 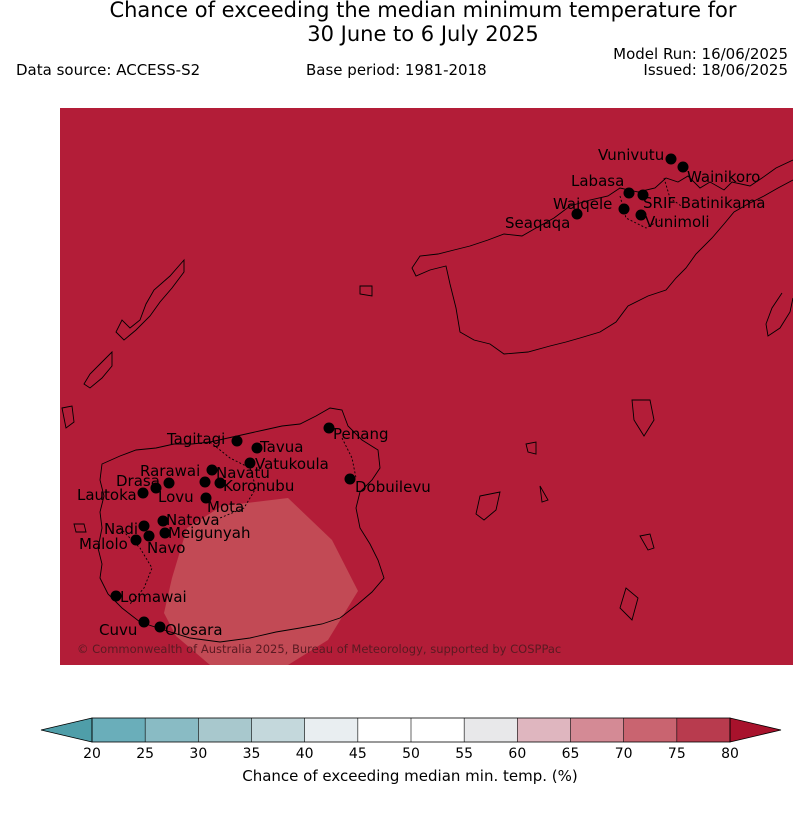 What do you see at coordinates (488, 506) in the screenshot?
I see `coastline-kadavu` at bounding box center [488, 506].